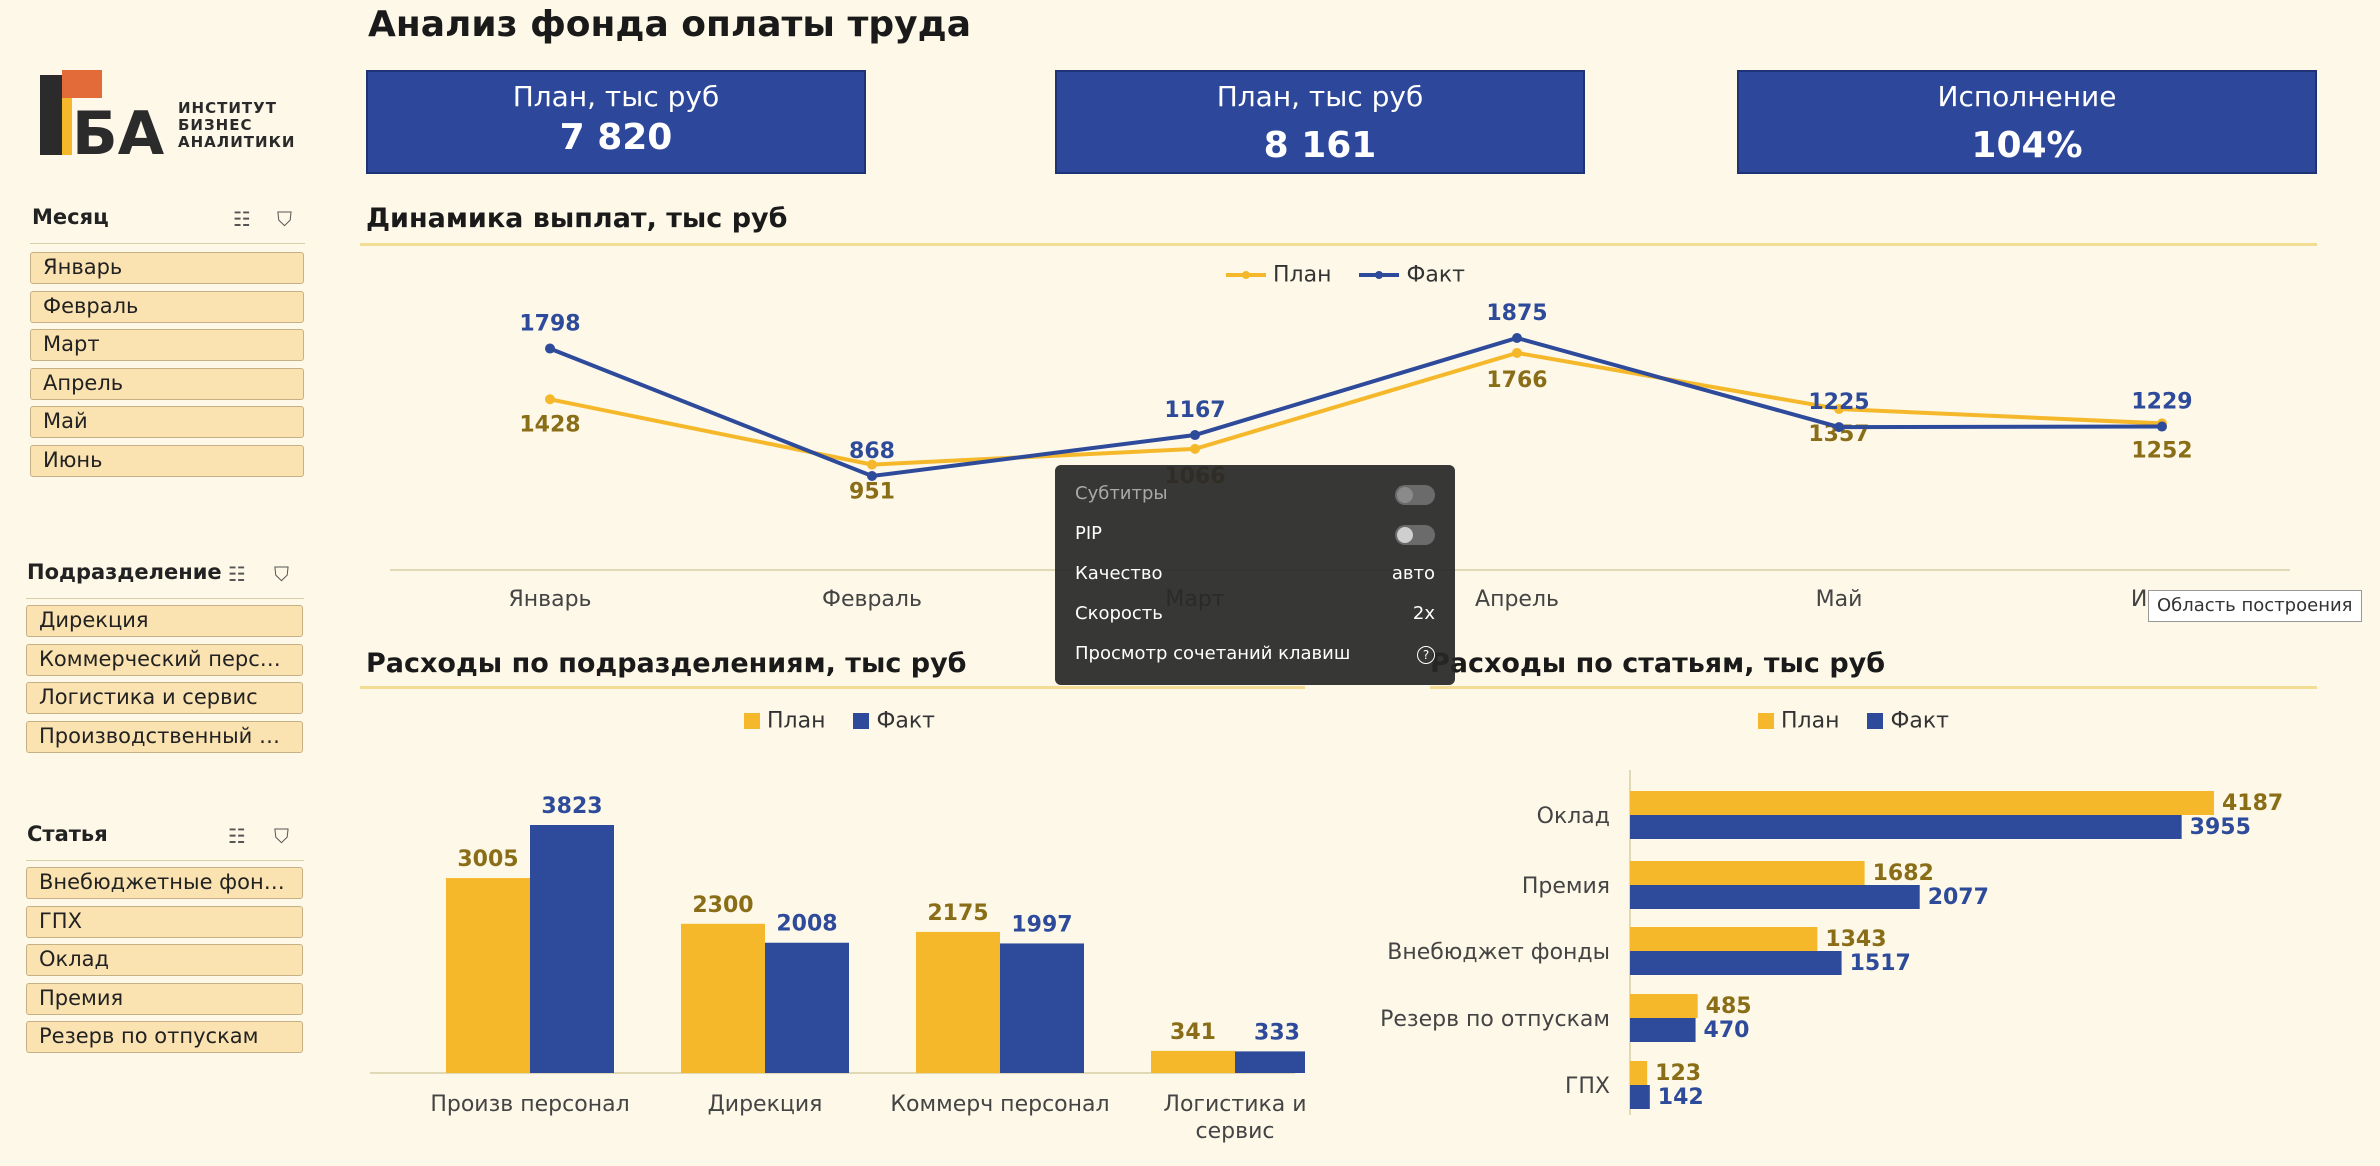 This screenshot has height=1166, width=2380. I want to click on slicer-item: Февраль, so click(167, 307).